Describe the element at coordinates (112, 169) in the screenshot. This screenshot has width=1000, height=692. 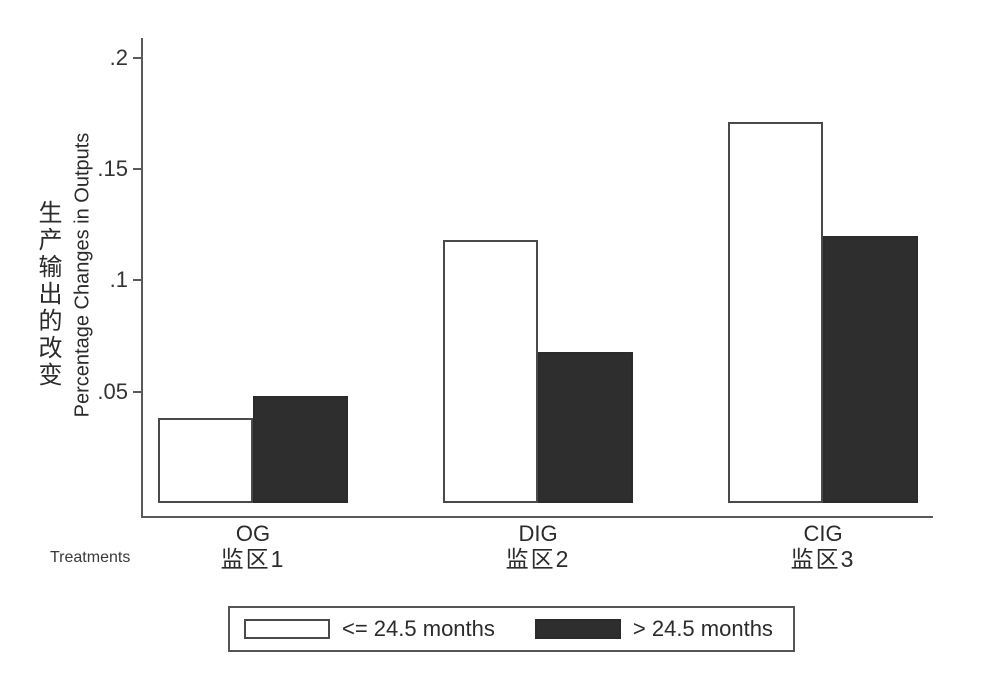
I see `y-tick-label: .15` at that location.